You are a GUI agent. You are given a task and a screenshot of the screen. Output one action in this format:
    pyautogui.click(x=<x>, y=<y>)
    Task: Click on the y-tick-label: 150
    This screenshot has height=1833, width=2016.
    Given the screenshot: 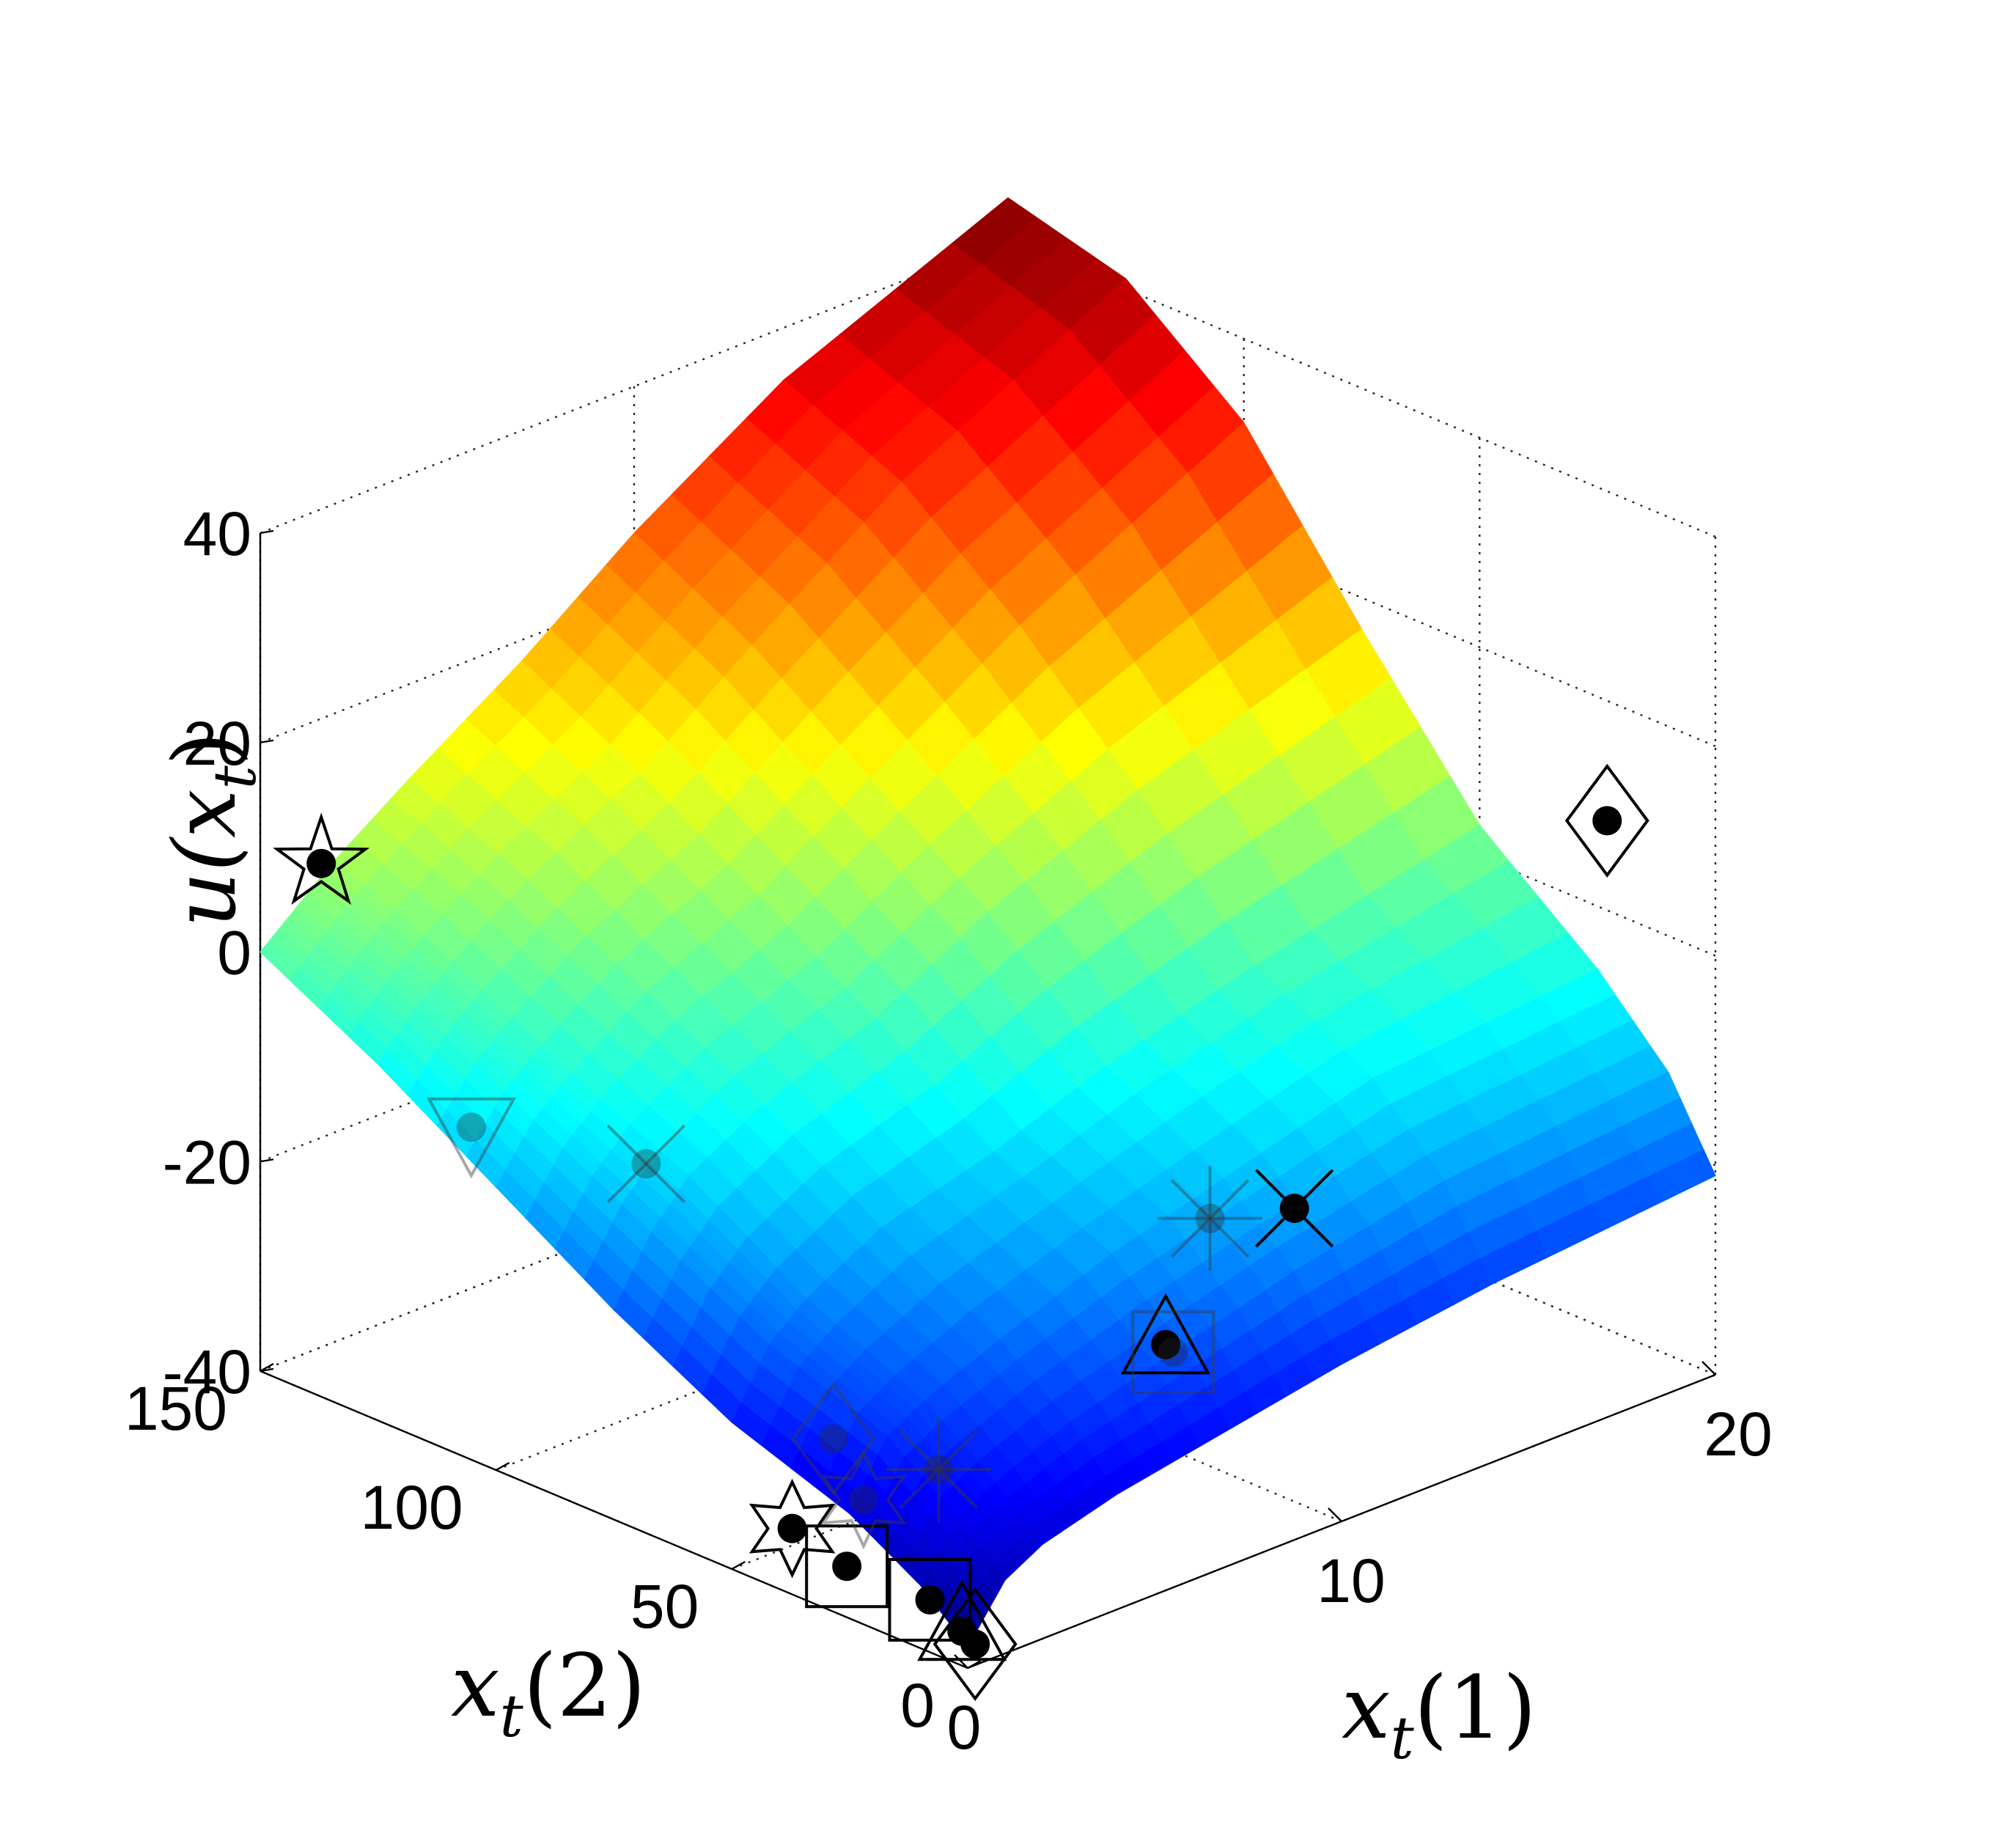 What is the action you would take?
    pyautogui.click(x=176, y=1408)
    